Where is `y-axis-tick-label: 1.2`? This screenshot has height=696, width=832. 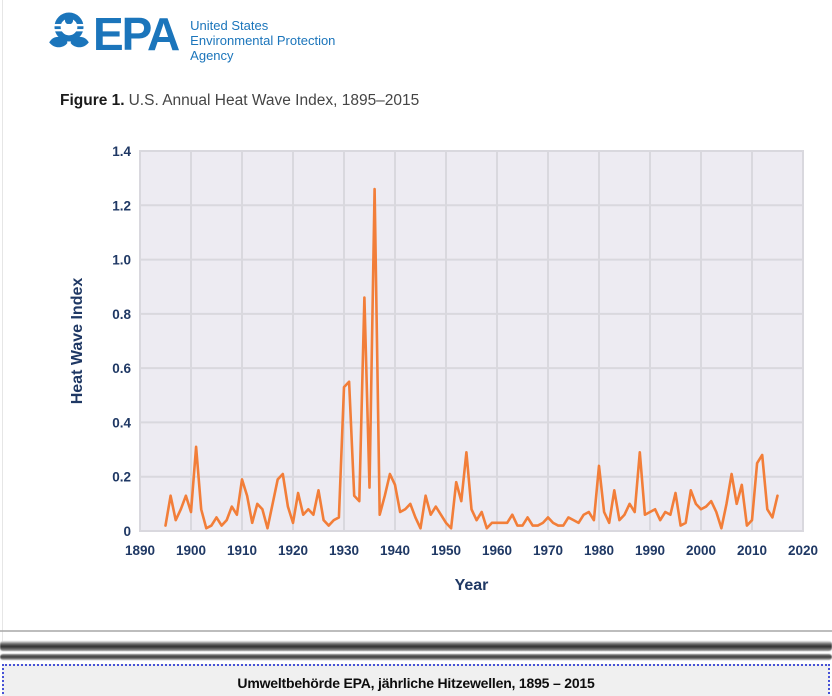 y-axis-tick-label: 1.2 is located at coordinates (121, 205).